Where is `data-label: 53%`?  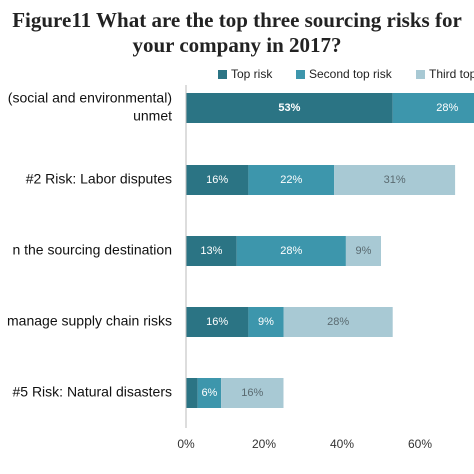 data-label: 53% is located at coordinates (289, 108).